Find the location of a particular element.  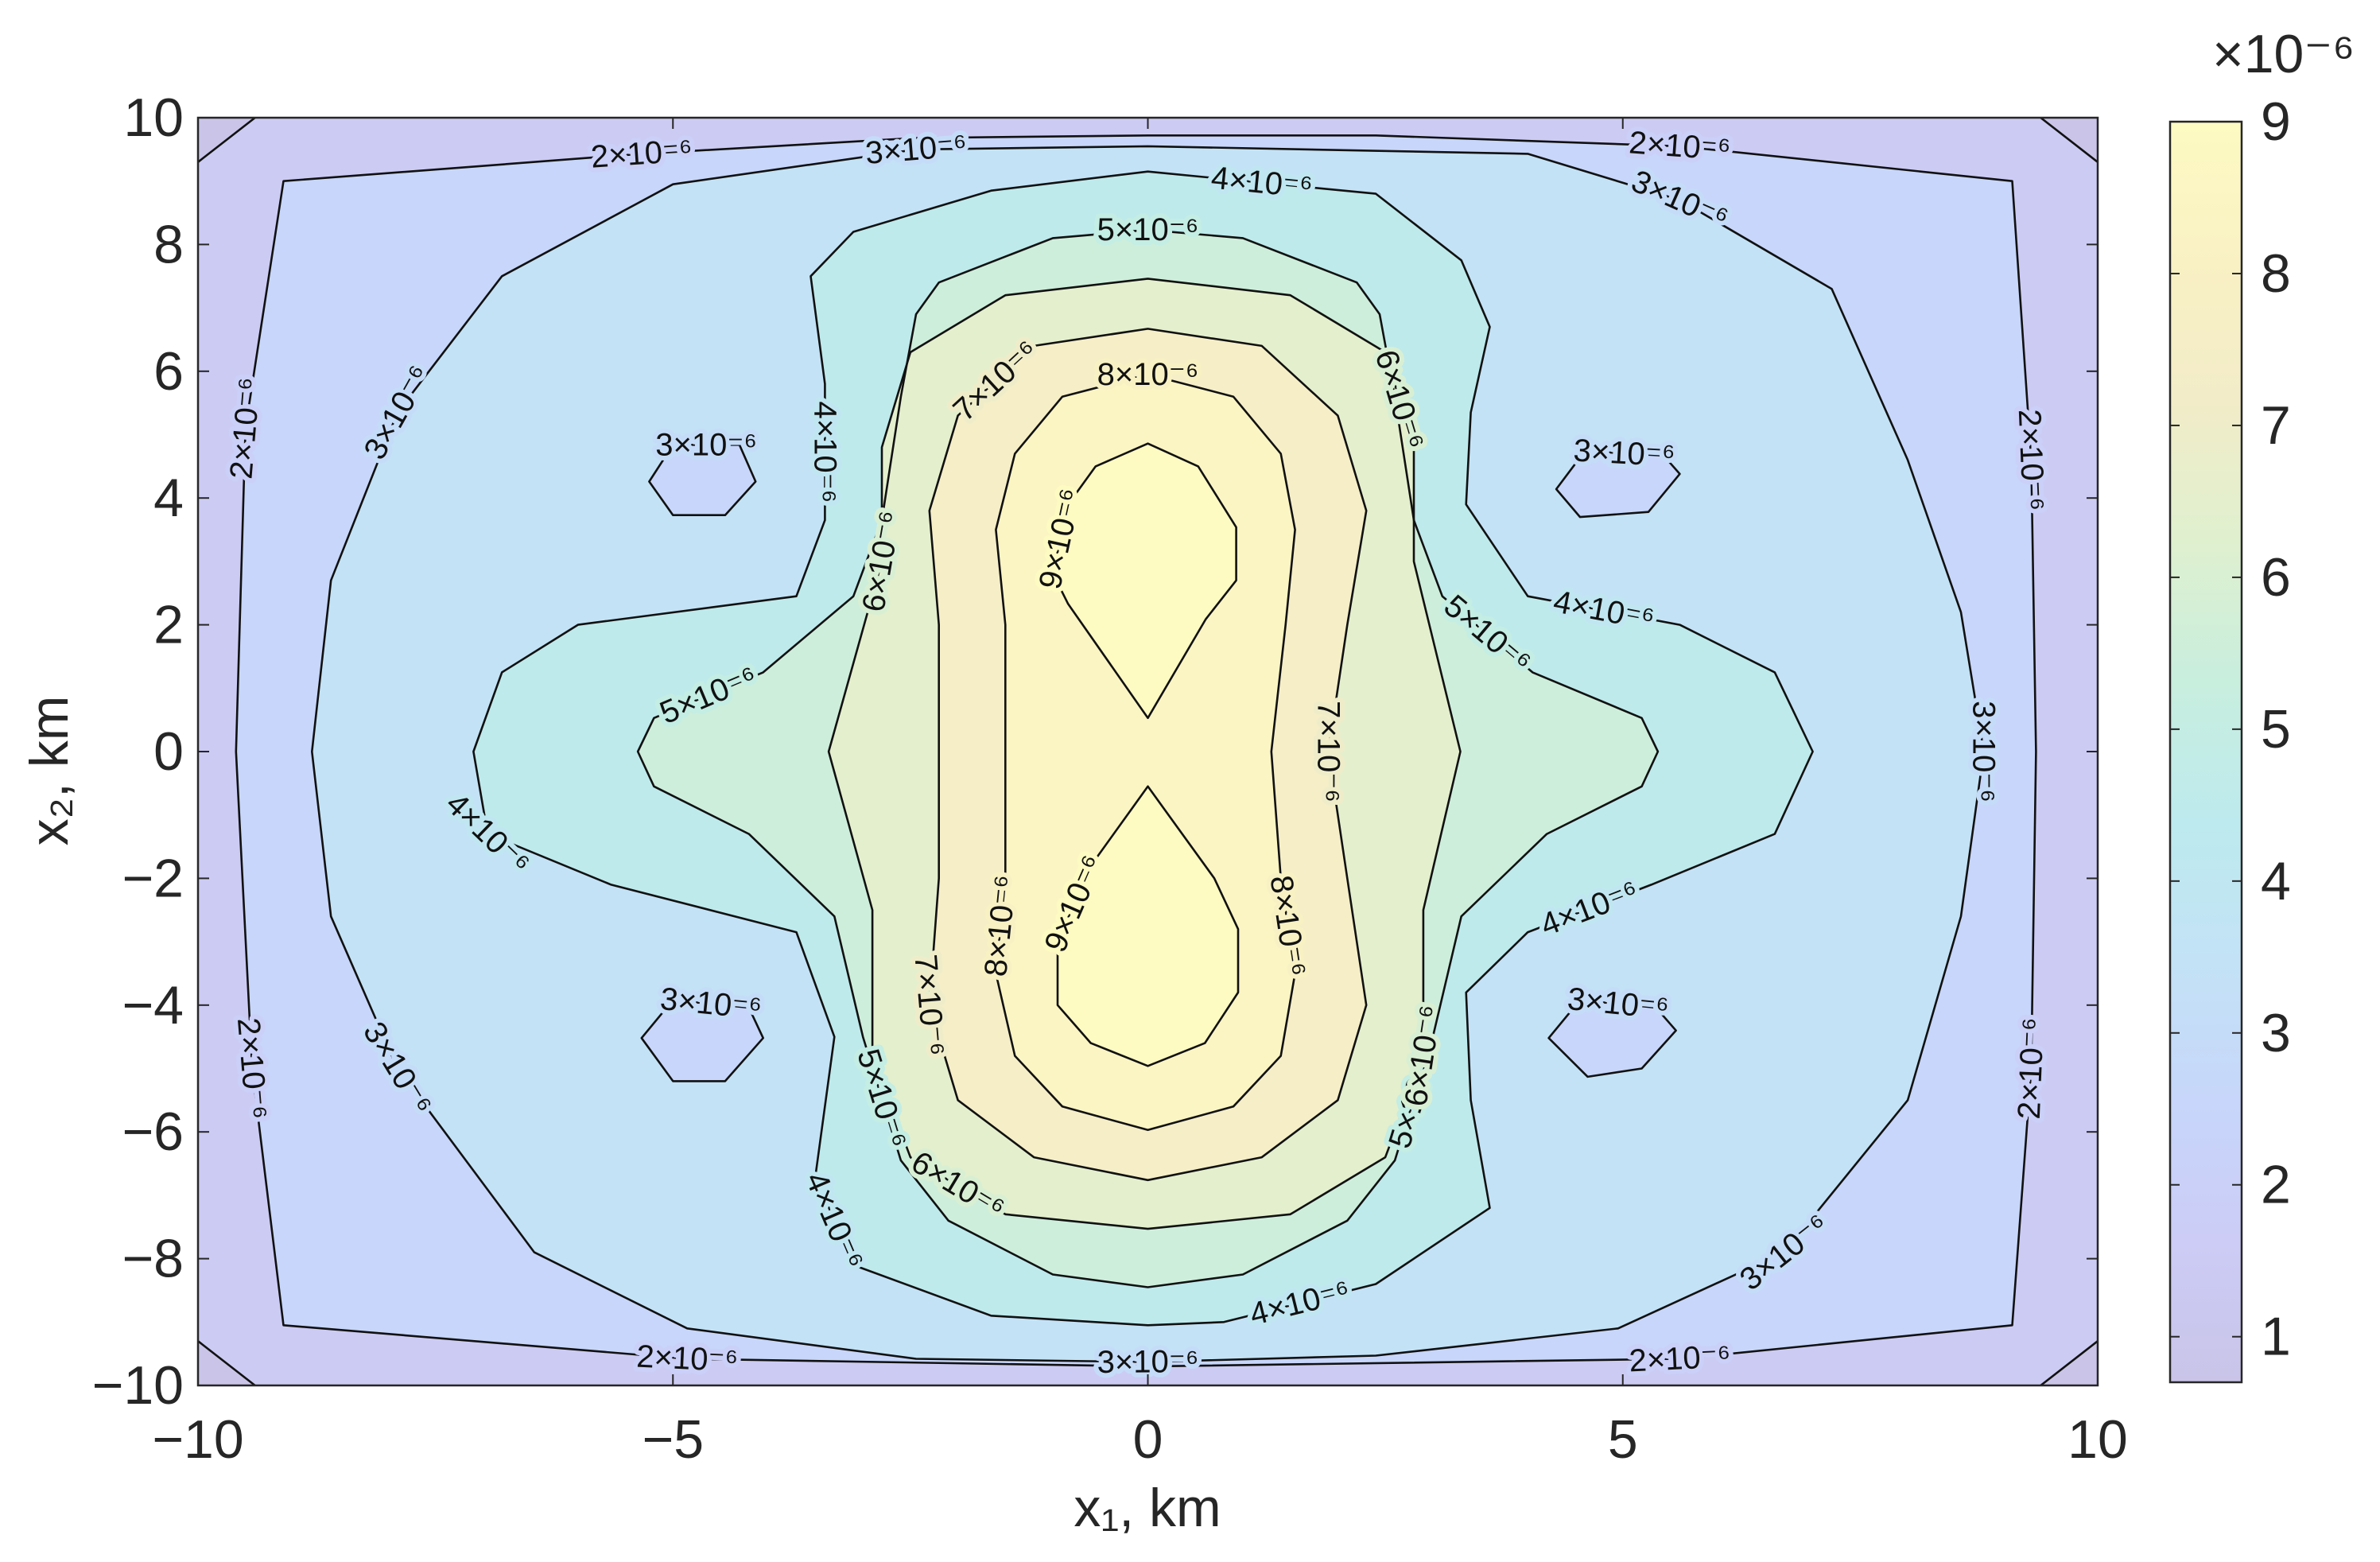

y-axis-label: x₂, km is located at coordinates (49, 771).